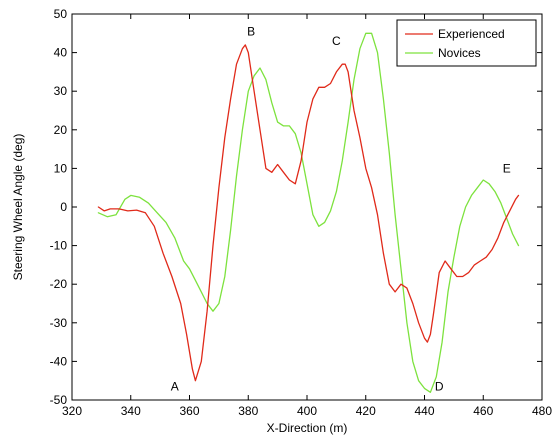 The image size is (555, 441). I want to click on x-tick-label: 440, so click(424, 411).